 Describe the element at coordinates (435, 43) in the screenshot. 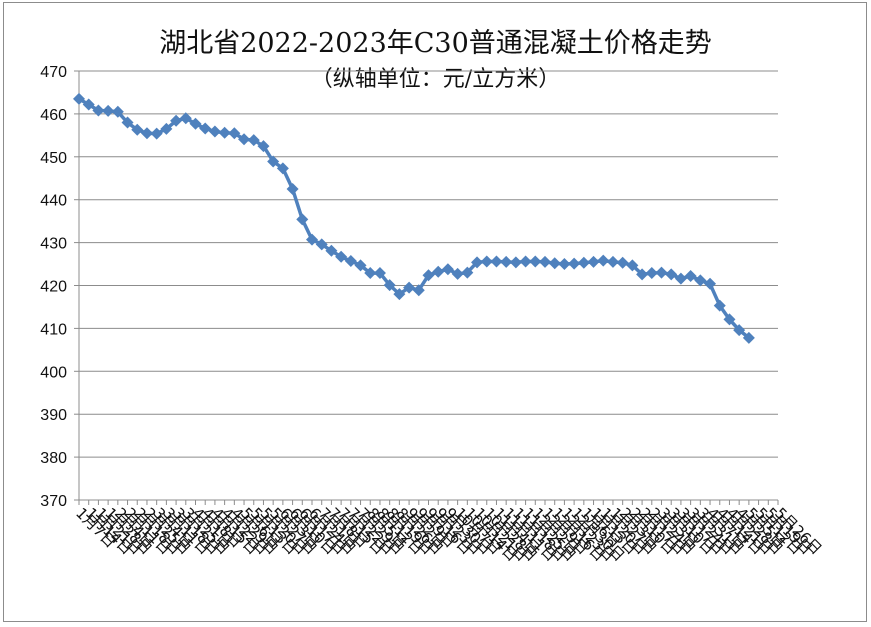

I see `chart-title: 湖北省2022-2023年C30普通混凝土价格走势` at that location.